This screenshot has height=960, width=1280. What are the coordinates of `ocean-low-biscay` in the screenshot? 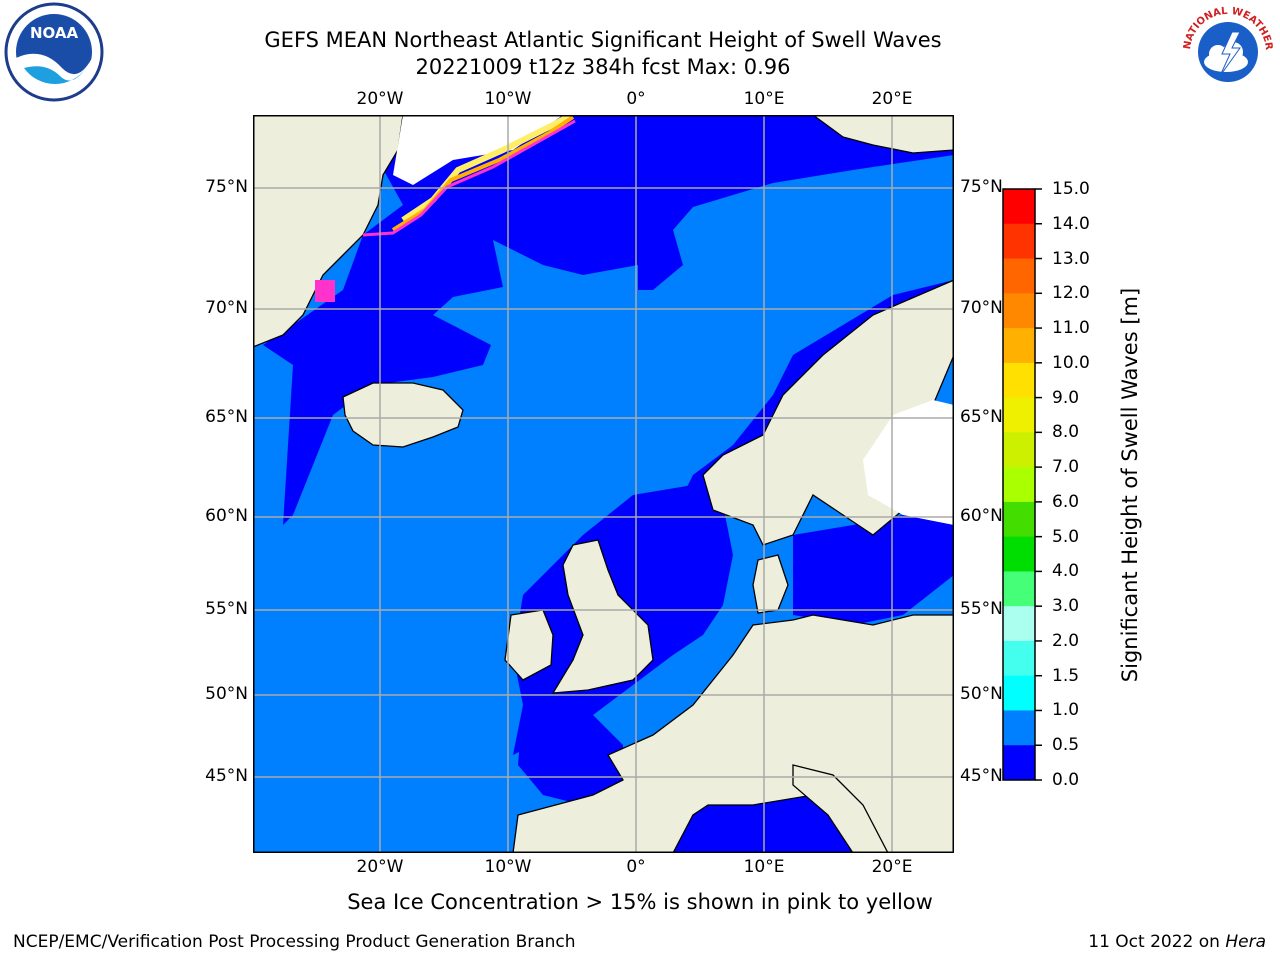 It's located at (570, 755).